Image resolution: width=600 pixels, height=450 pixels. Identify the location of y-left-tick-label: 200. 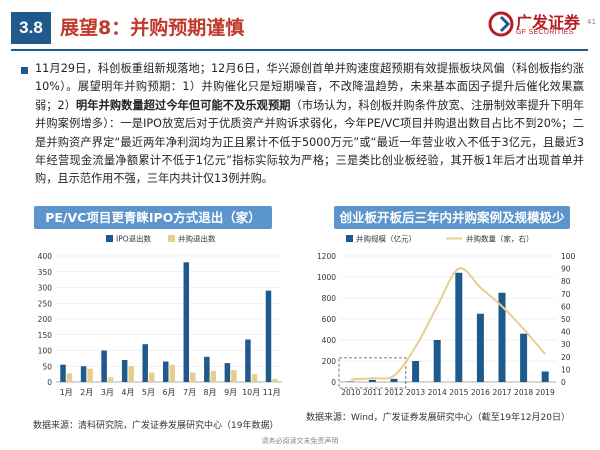
(329, 361).